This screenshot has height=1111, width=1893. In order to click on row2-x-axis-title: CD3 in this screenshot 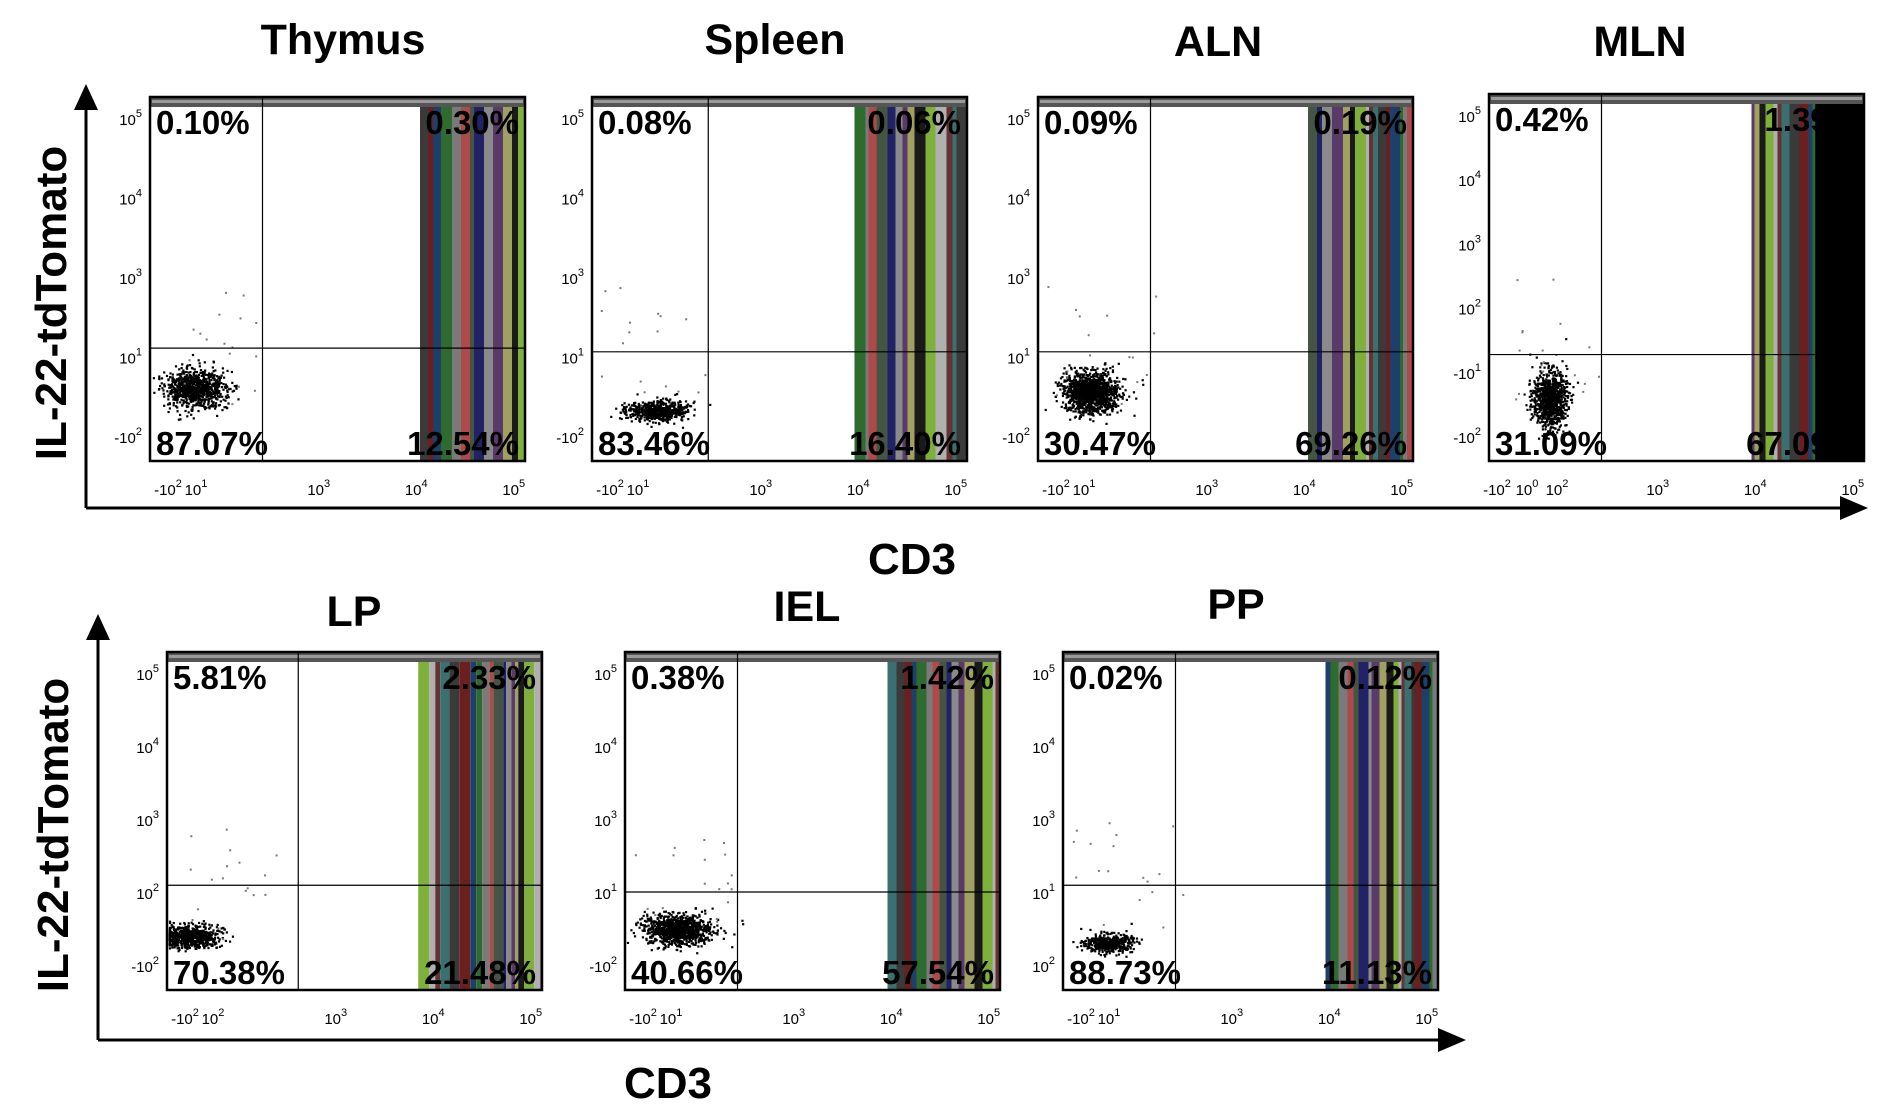, I will do `click(668, 1083)`.